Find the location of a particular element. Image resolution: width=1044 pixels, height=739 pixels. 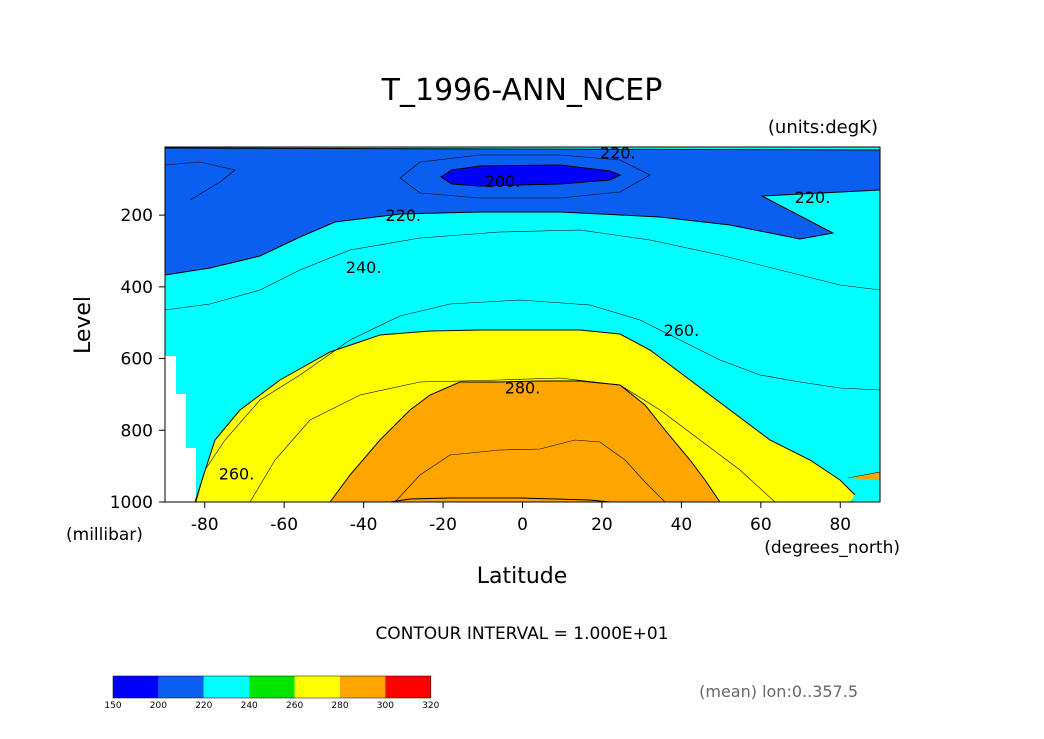

x-tick-label: 80 is located at coordinates (840, 525).